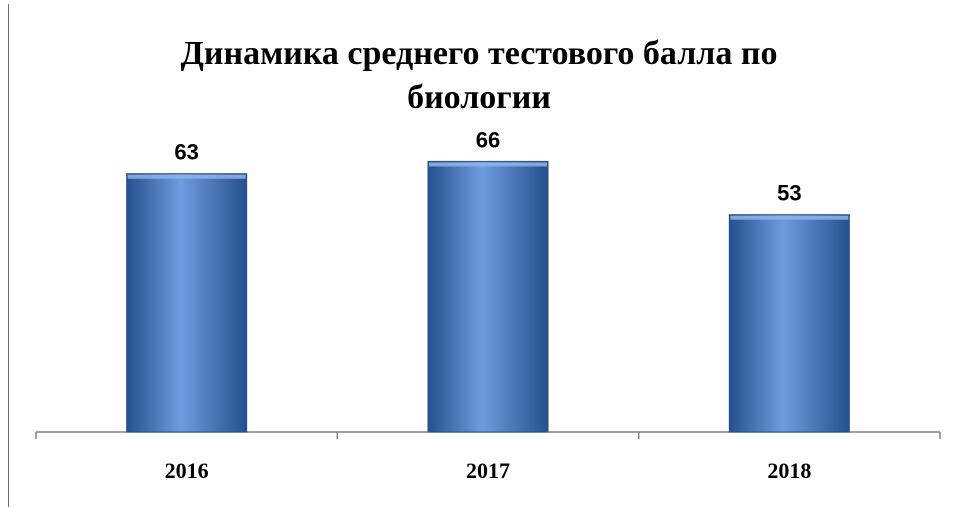 The image size is (958, 508). What do you see at coordinates (488, 139) in the screenshot?
I see `data-label-2017: 66` at bounding box center [488, 139].